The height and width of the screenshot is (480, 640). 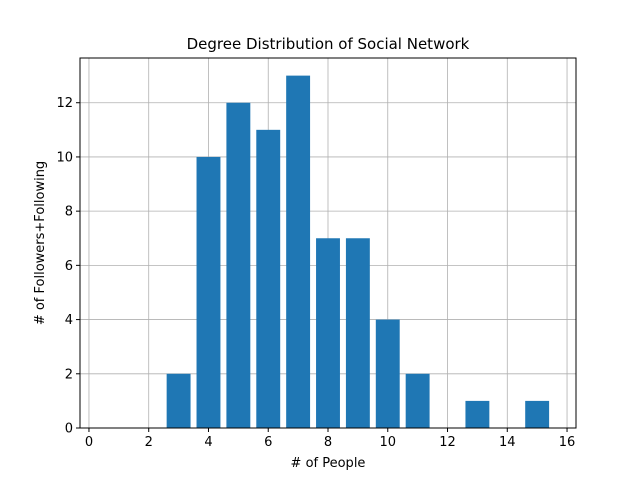 I want to click on x-tick-label: 14, so click(x=507, y=442).